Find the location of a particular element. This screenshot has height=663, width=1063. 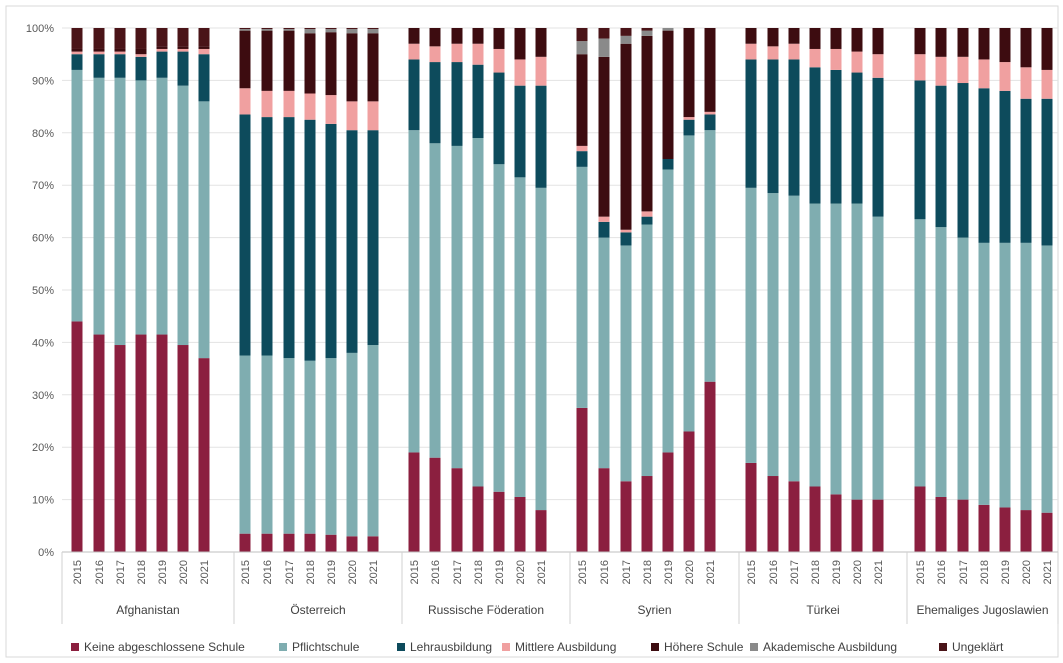

legend-label: Lehrausbildung is located at coordinates (451, 647).